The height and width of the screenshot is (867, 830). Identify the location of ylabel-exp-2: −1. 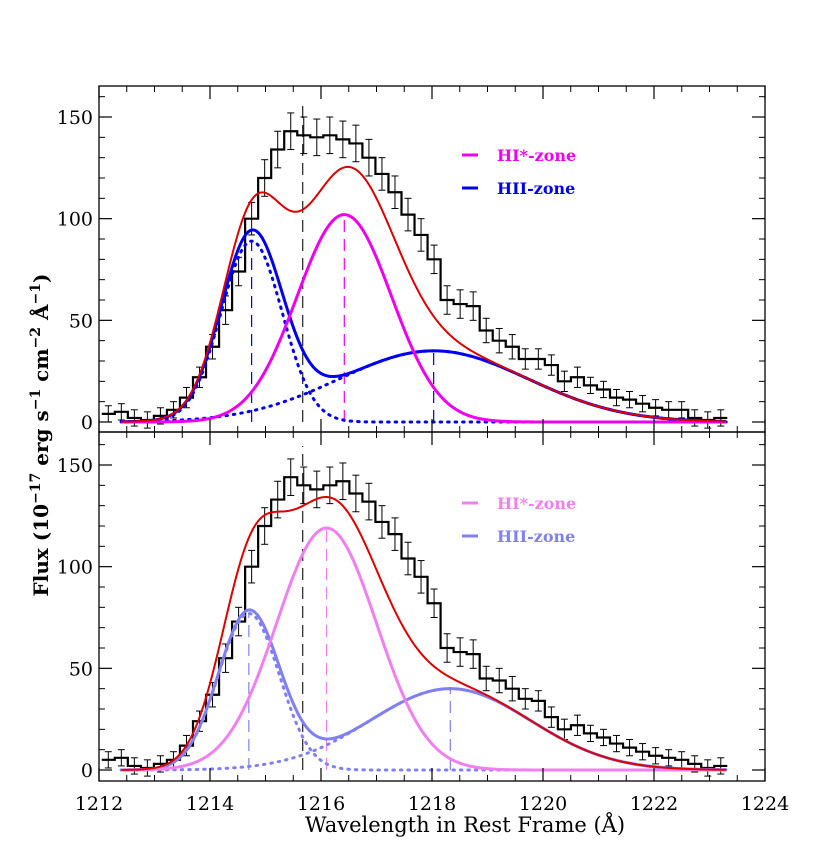
(36, 399).